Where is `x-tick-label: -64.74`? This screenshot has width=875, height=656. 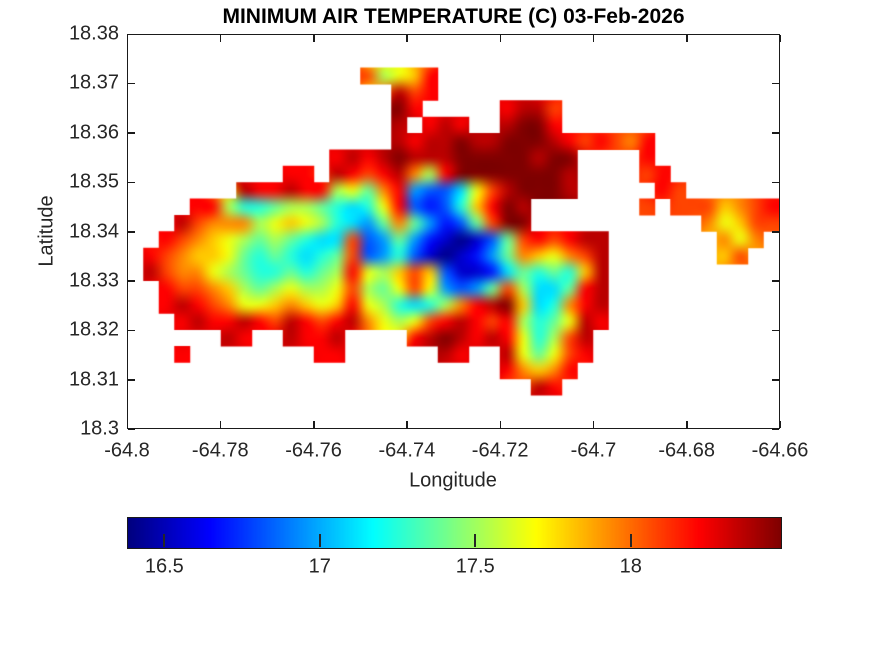 x-tick-label: -64.74 is located at coordinates (407, 450).